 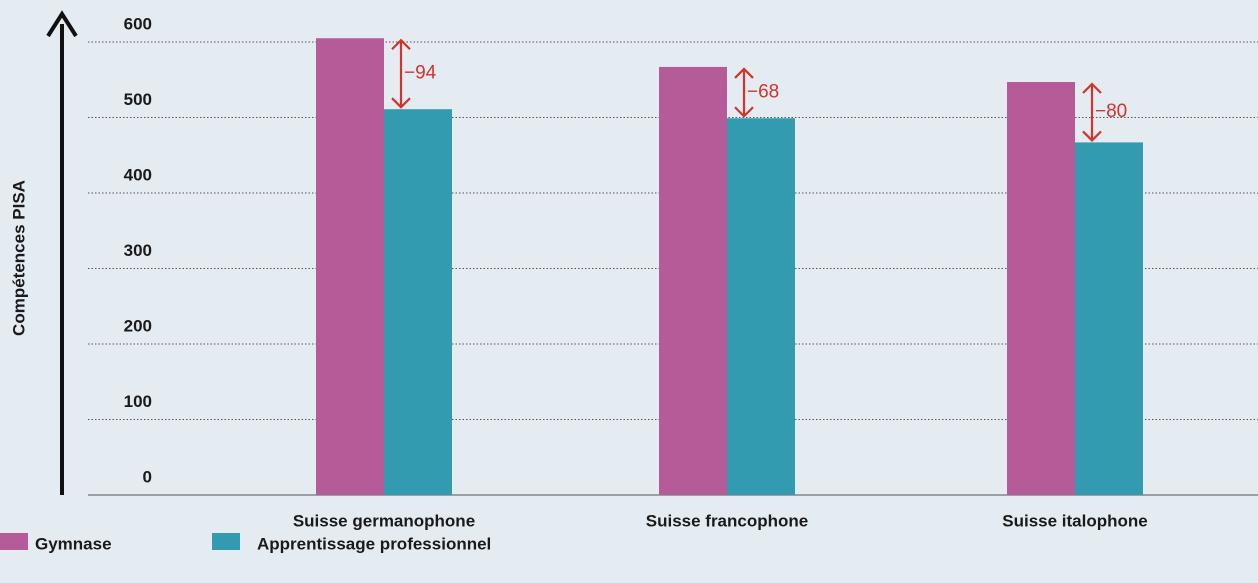 What do you see at coordinates (420, 73) in the screenshot?
I see `annotation: −94` at bounding box center [420, 73].